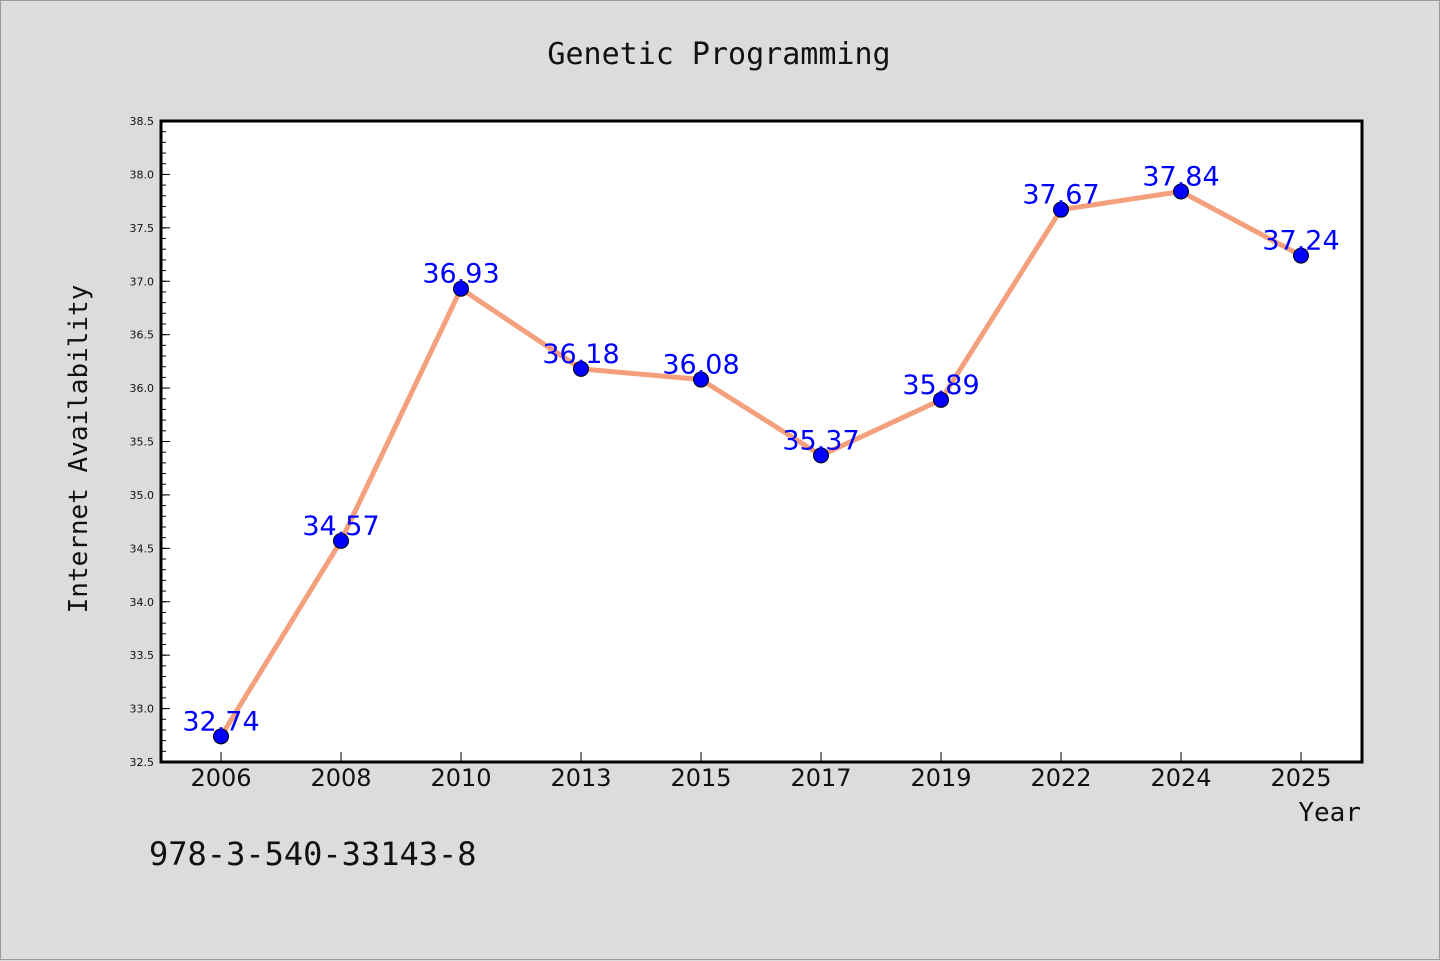 This screenshot has width=1440, height=961. I want to click on x-tick-label: 2019, so click(940, 778).